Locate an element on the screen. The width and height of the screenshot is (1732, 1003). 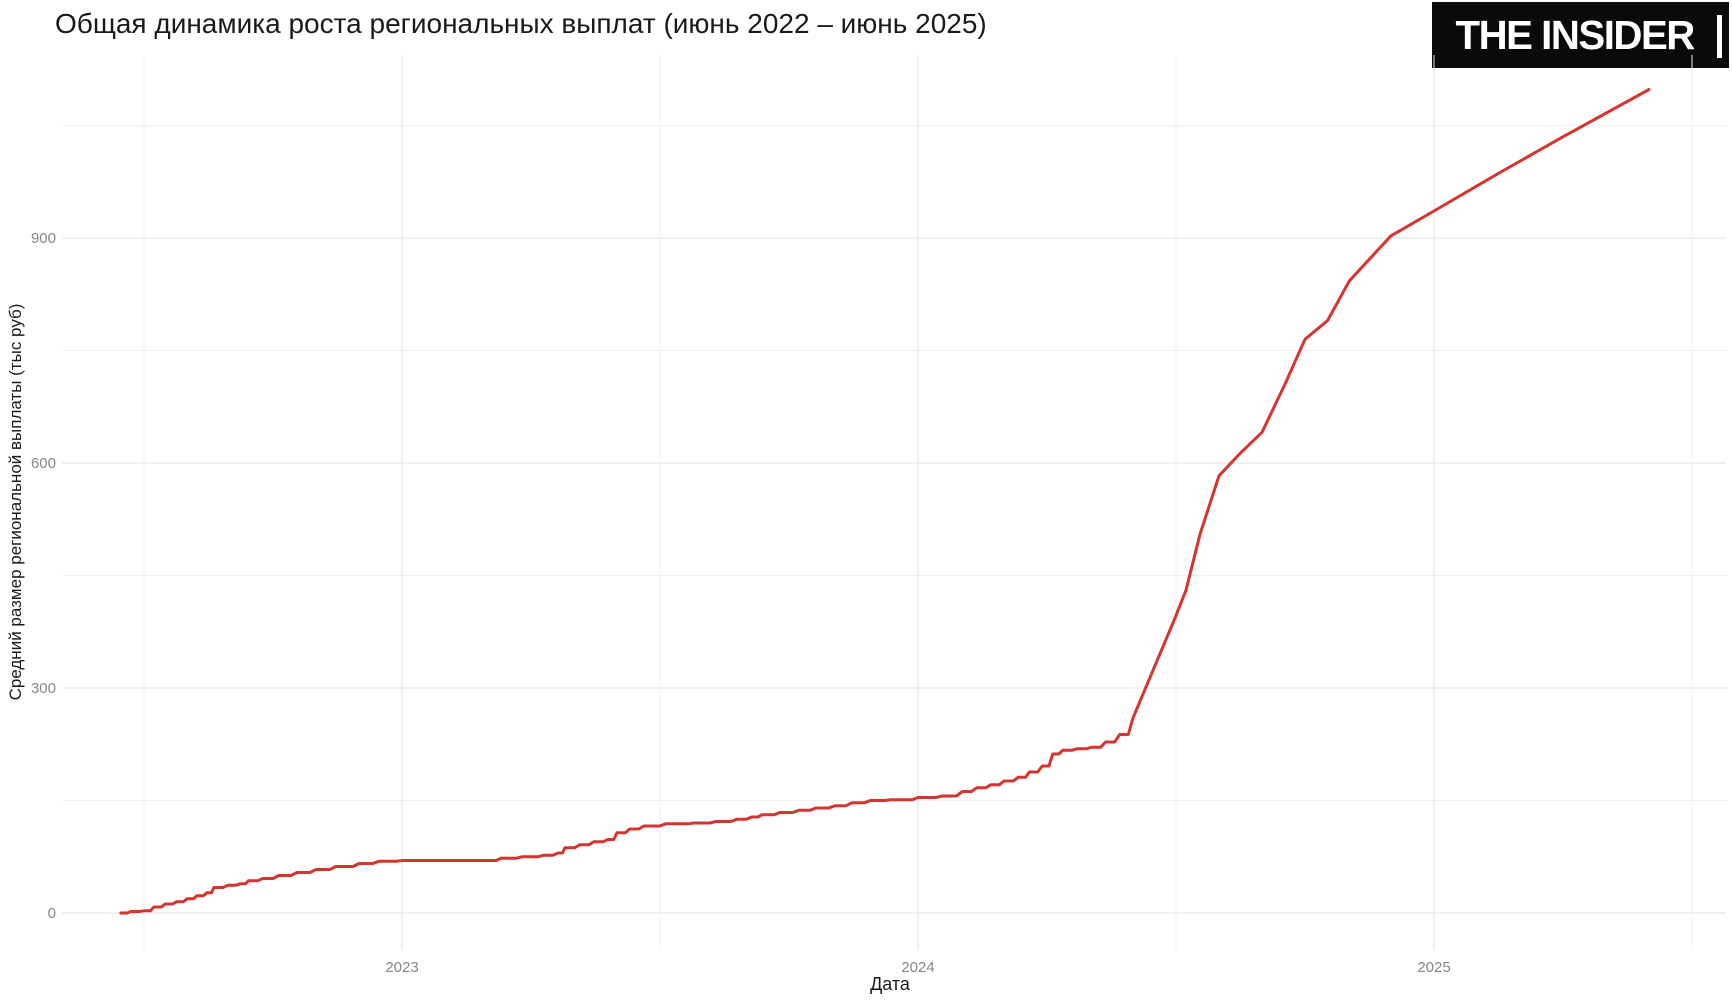
x-axis-title: Дата is located at coordinates (890, 984).